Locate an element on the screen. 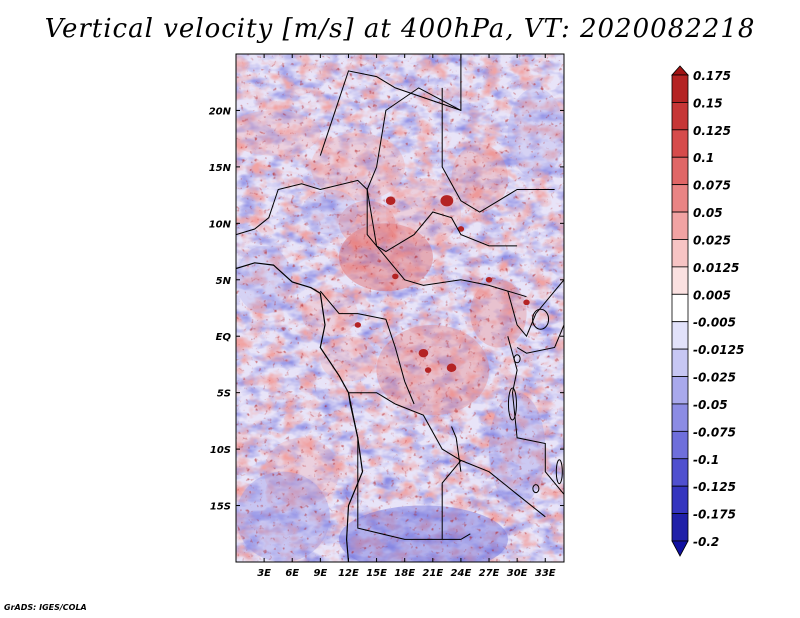 Image resolution: width=800 pixels, height=618 pixels. colorbar-triangle-top is located at coordinates (680, 70).